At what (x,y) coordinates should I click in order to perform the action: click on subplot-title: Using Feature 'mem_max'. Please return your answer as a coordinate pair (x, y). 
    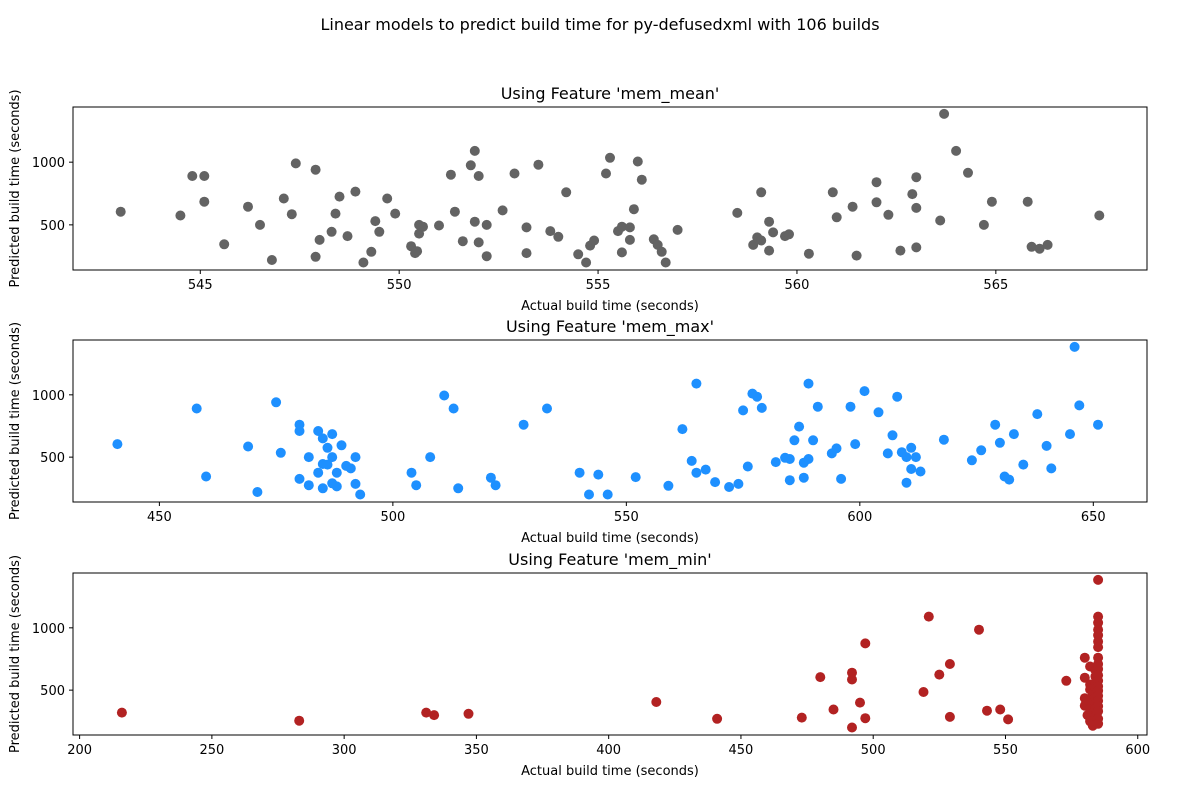
    Looking at the image, I should click on (610, 327).